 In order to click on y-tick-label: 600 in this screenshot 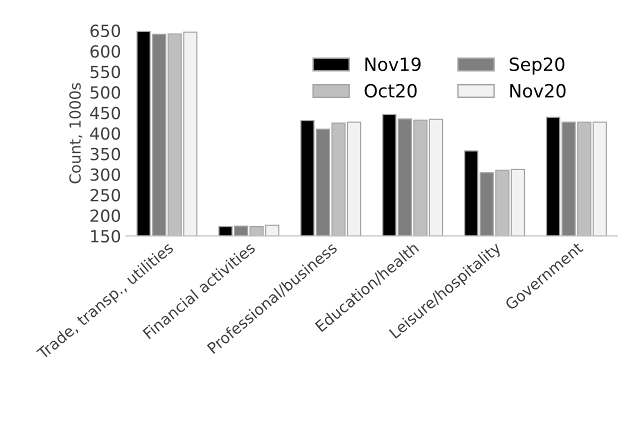, I will do `click(105, 51)`.